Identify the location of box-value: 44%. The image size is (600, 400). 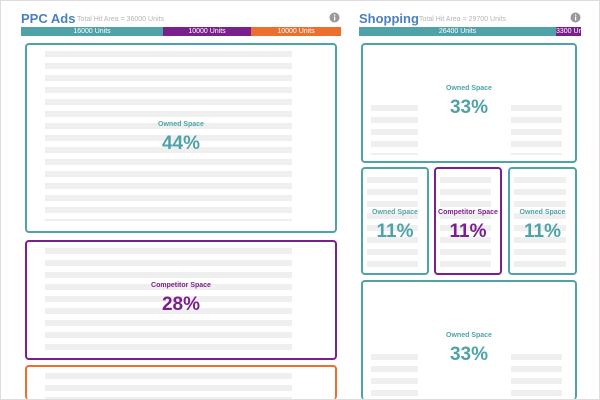
(181, 143).